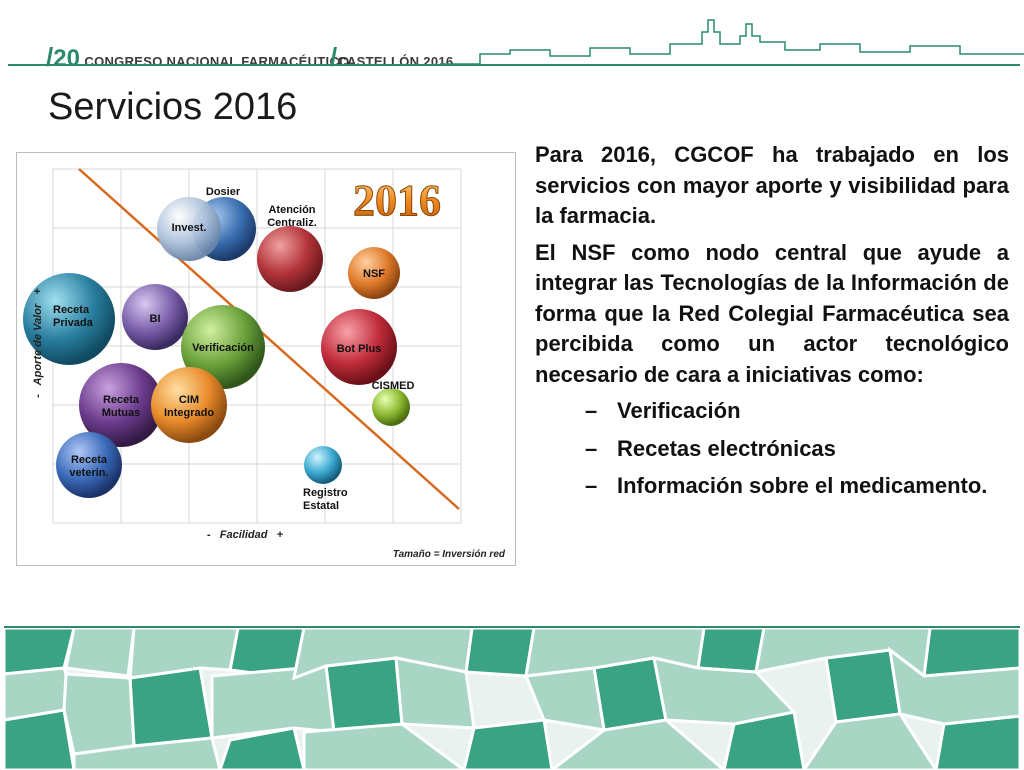  I want to click on label-cim-integrado: CIM Integrado, so click(189, 406).